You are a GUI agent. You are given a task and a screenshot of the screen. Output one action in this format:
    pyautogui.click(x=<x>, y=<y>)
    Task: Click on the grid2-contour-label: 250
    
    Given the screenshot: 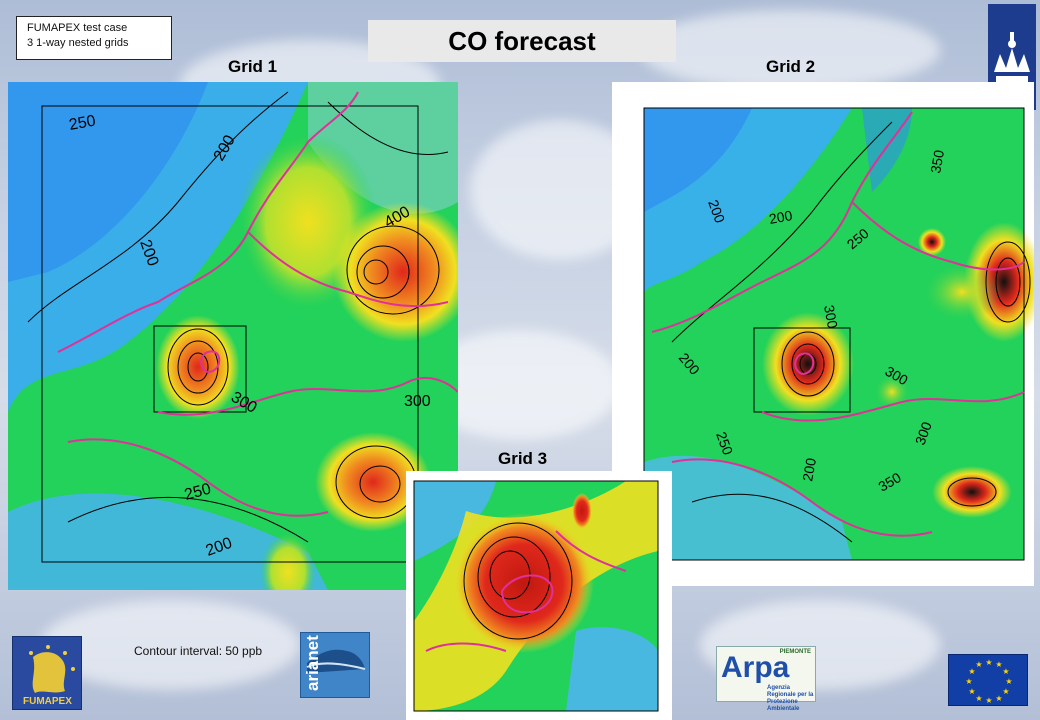 What is the action you would take?
    pyautogui.click(x=724, y=444)
    